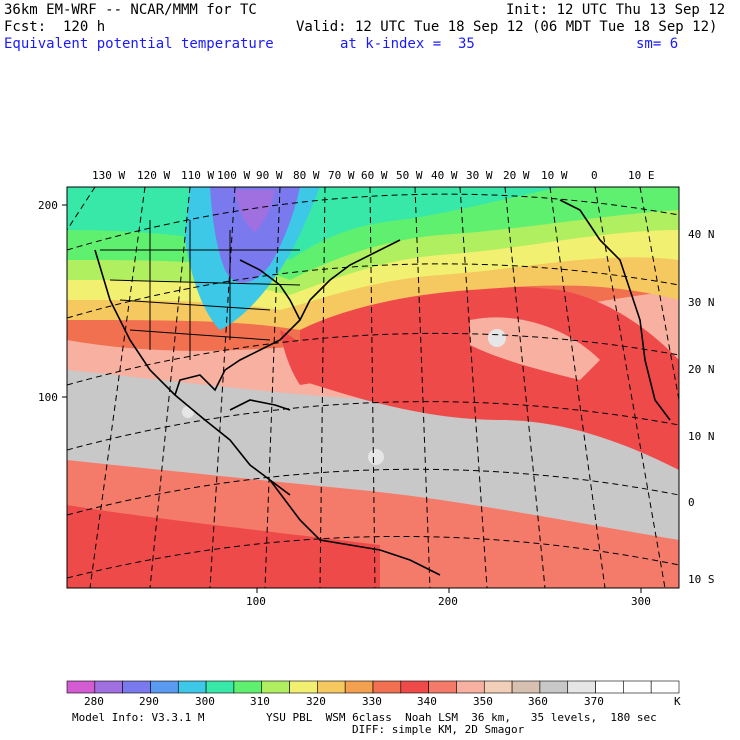 The width and height of the screenshot is (740, 740). Describe the element at coordinates (138, 717) in the screenshot. I see `model-info: Model Info: V3.3.1 M` at that location.